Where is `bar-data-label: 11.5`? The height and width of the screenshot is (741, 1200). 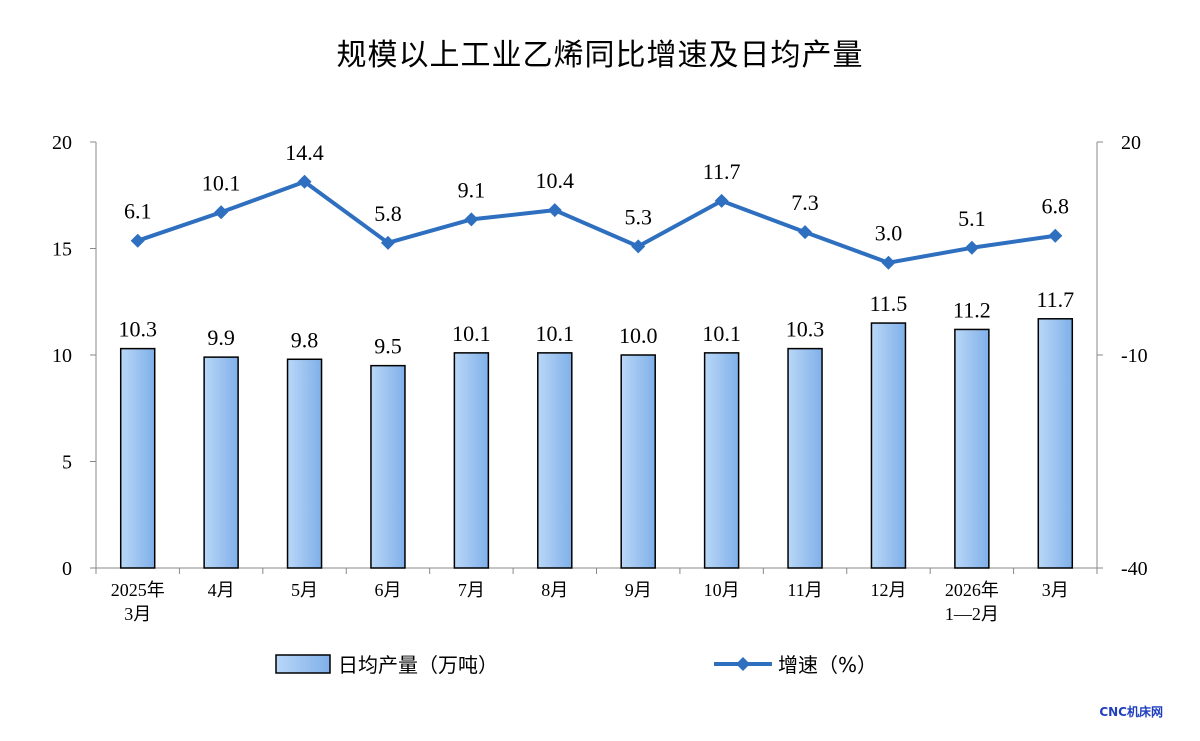 bar-data-label: 11.5 is located at coordinates (889, 303).